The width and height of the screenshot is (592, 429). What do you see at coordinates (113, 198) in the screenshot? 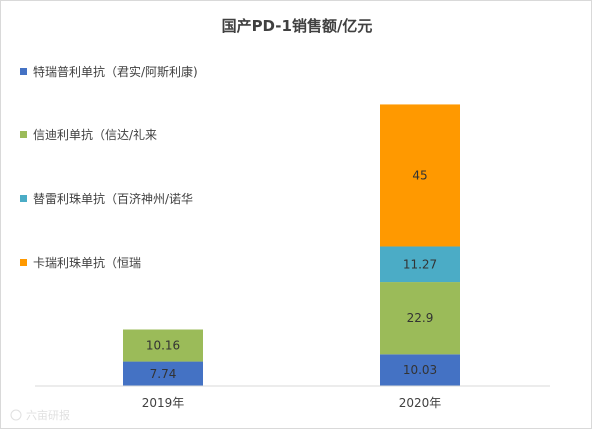
I see `legend-label: 替雷利珠单抗（百济神州/诺华` at bounding box center [113, 198].